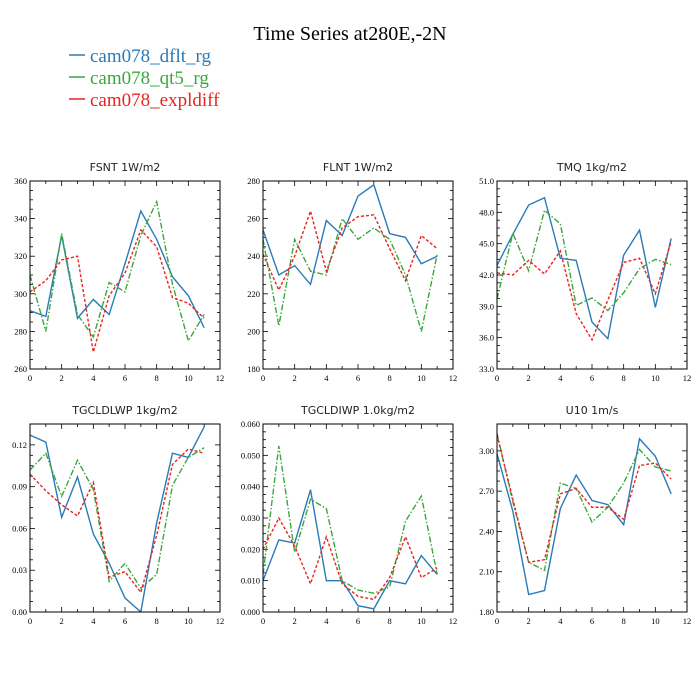  Describe the element at coordinates (357, 410) in the screenshot. I see `chart-title: TGCLDIWP 1.0kg/m2` at that location.